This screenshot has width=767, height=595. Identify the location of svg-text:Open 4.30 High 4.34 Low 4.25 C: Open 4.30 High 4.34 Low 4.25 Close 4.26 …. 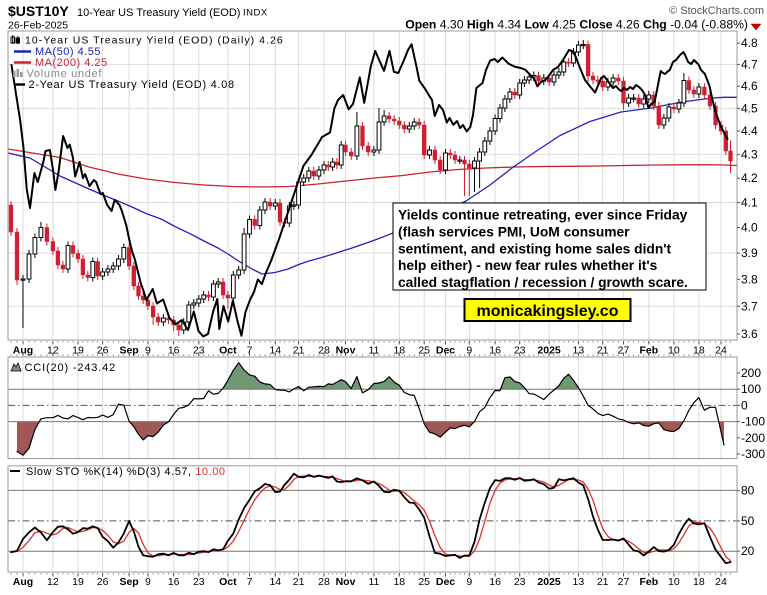
(576, 25).